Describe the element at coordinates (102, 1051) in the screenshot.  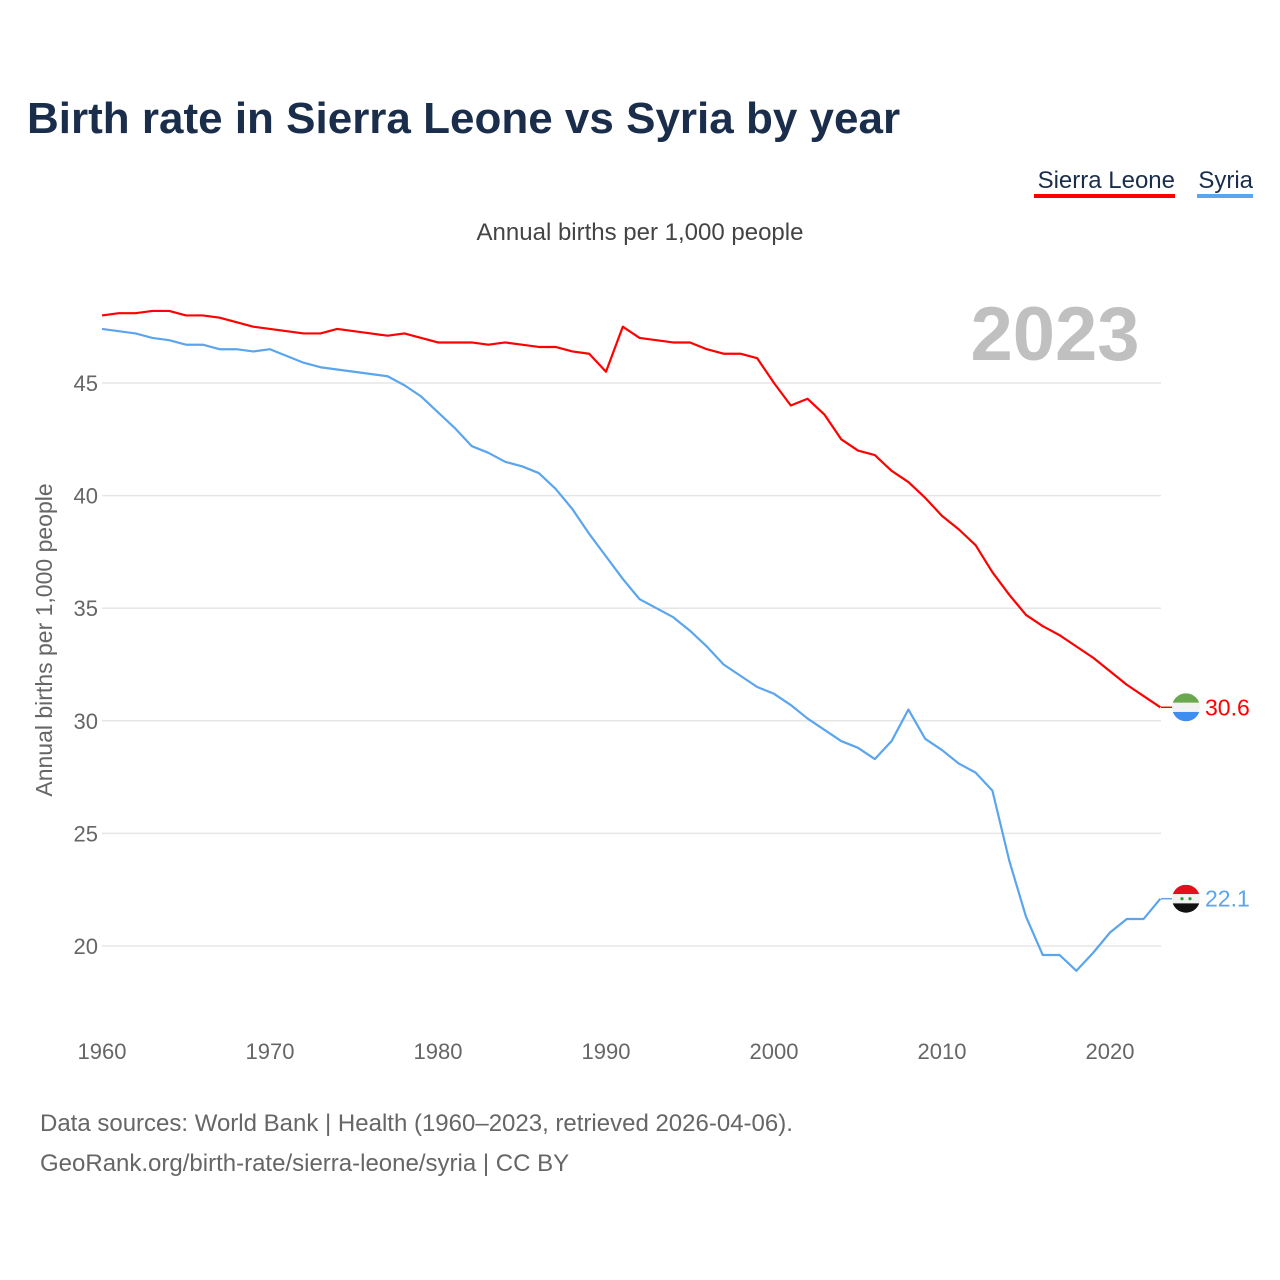
I see `x-tick-label: 1960` at that location.